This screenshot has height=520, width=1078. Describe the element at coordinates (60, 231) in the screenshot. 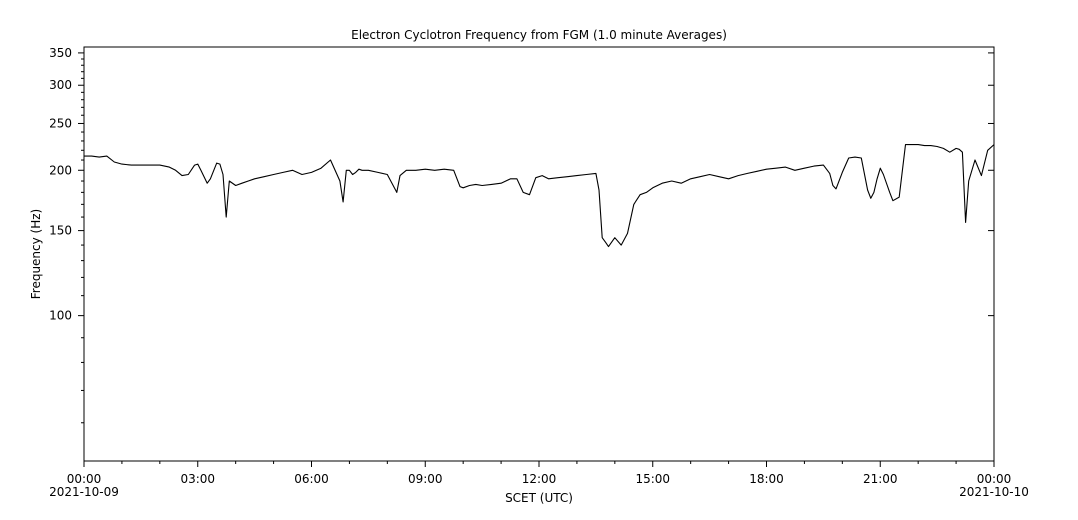

I see `y-tick-label: 150` at that location.